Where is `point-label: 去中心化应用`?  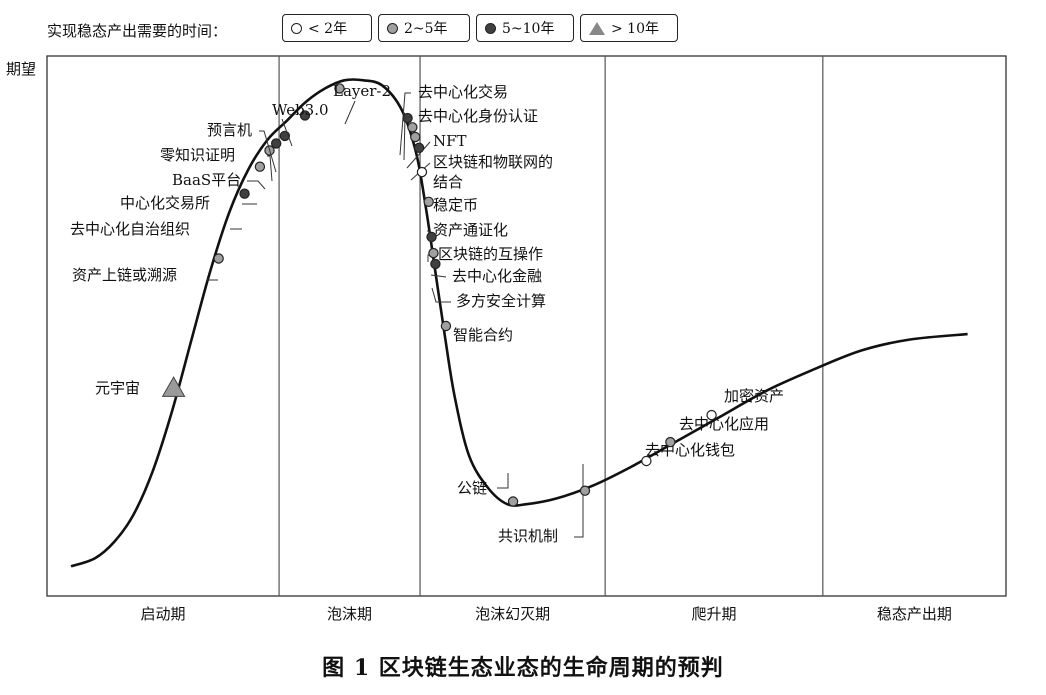 point-label: 去中心化应用 is located at coordinates (724, 424).